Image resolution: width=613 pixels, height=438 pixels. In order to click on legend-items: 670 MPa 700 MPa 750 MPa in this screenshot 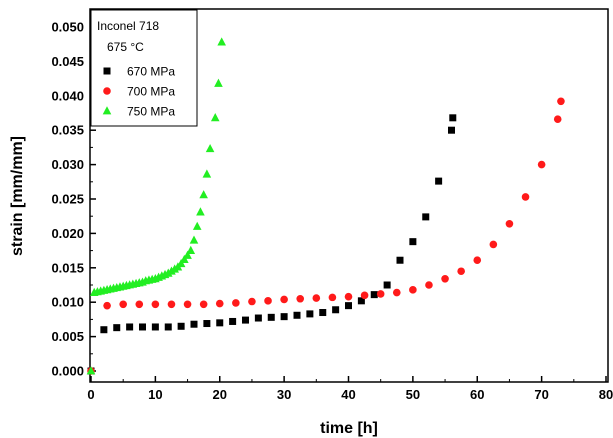, I will do `click(138, 92)`.